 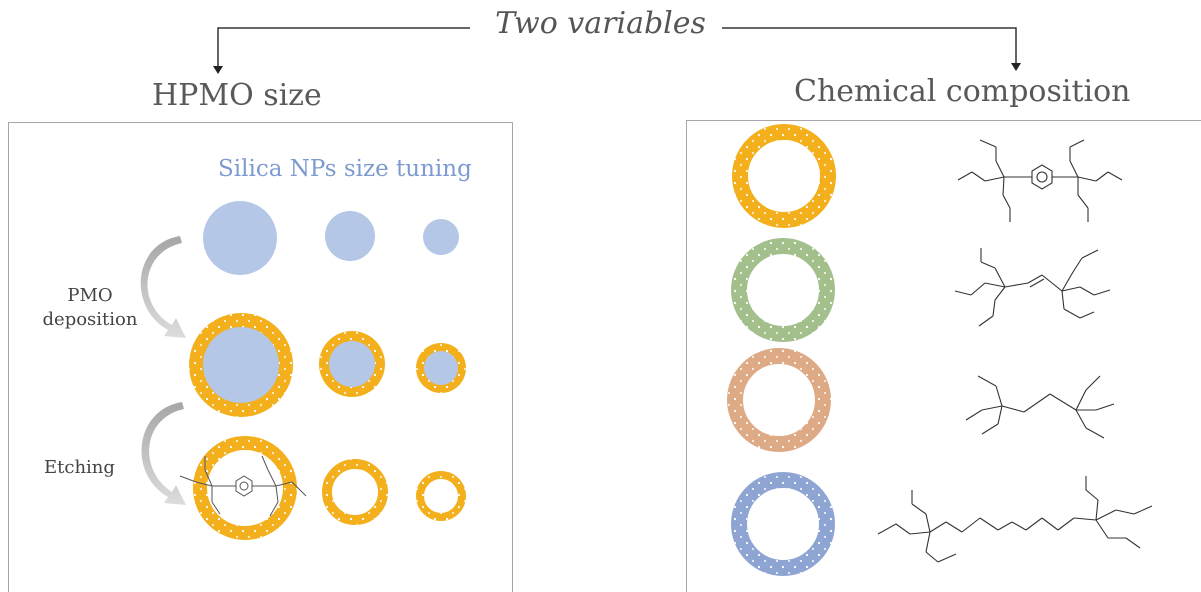 What do you see at coordinates (1040, 180) in the screenshot?
I see `structure-benzene-bridged` at bounding box center [1040, 180].